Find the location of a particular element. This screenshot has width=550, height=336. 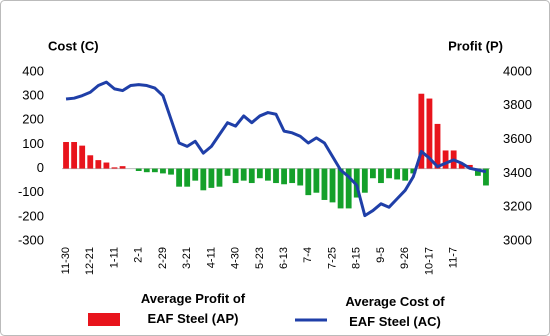

x-tick-label: 2-1 is located at coordinates (139, 255).